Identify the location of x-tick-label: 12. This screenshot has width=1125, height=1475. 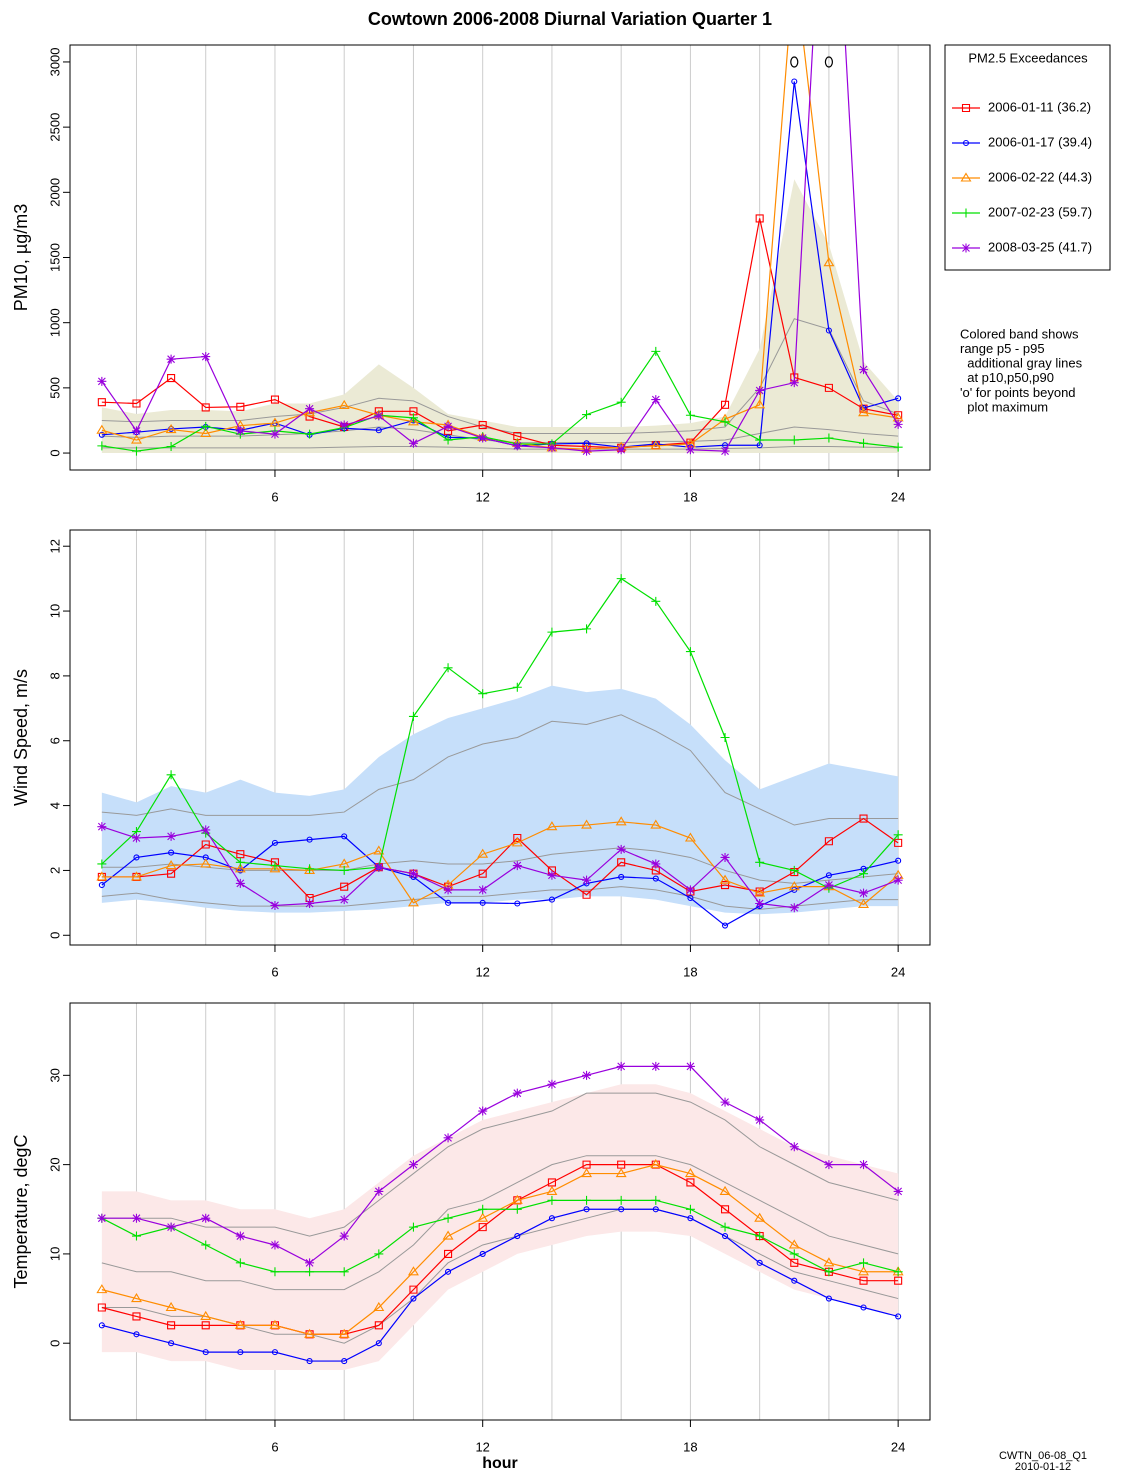
(482, 1446).